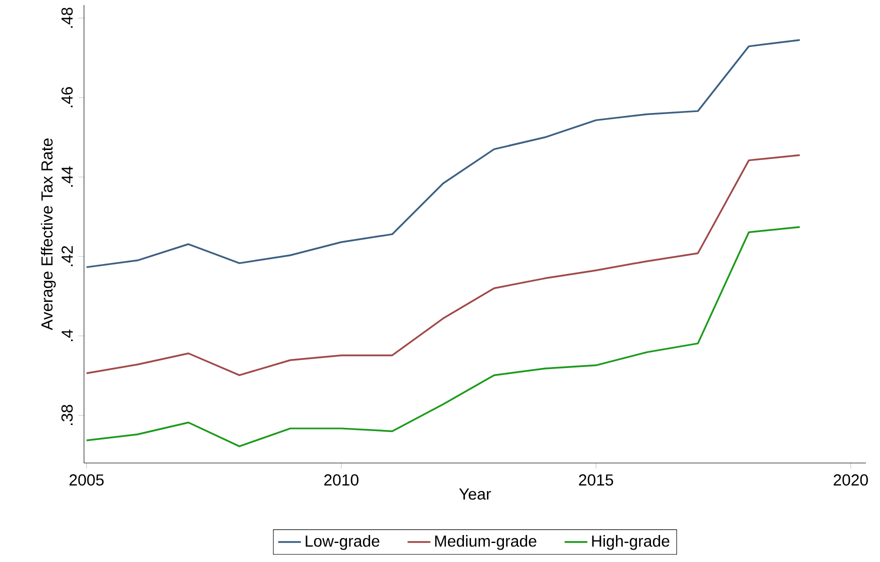  What do you see at coordinates (67, 256) in the screenshot?
I see `y-tick-label: .42` at bounding box center [67, 256].